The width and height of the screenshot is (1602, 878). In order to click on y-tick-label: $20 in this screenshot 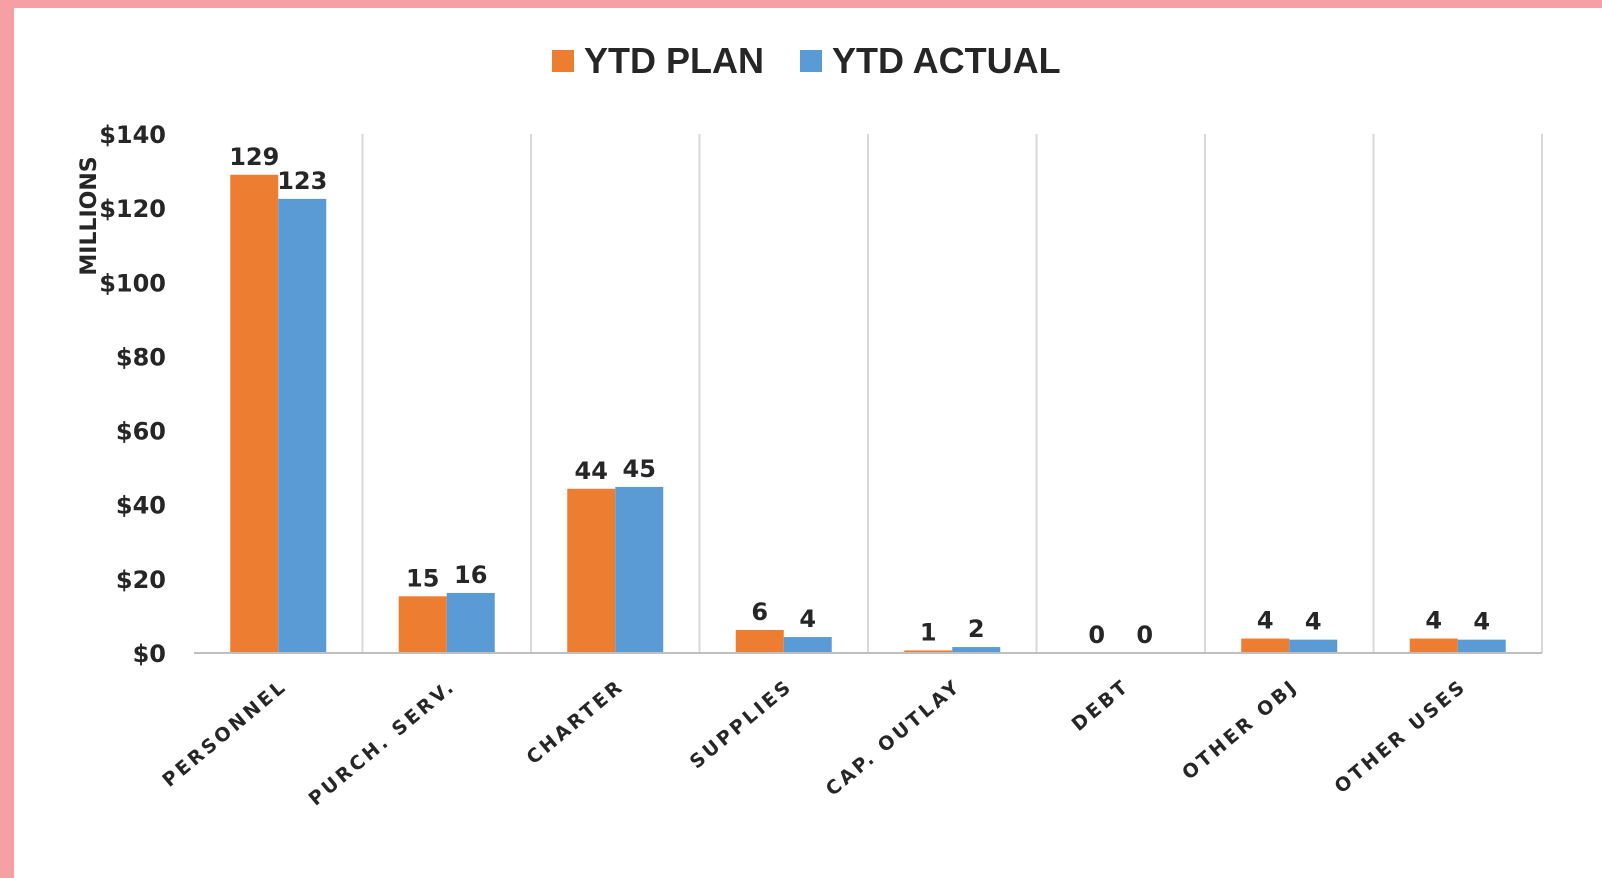, I will do `click(141, 580)`.